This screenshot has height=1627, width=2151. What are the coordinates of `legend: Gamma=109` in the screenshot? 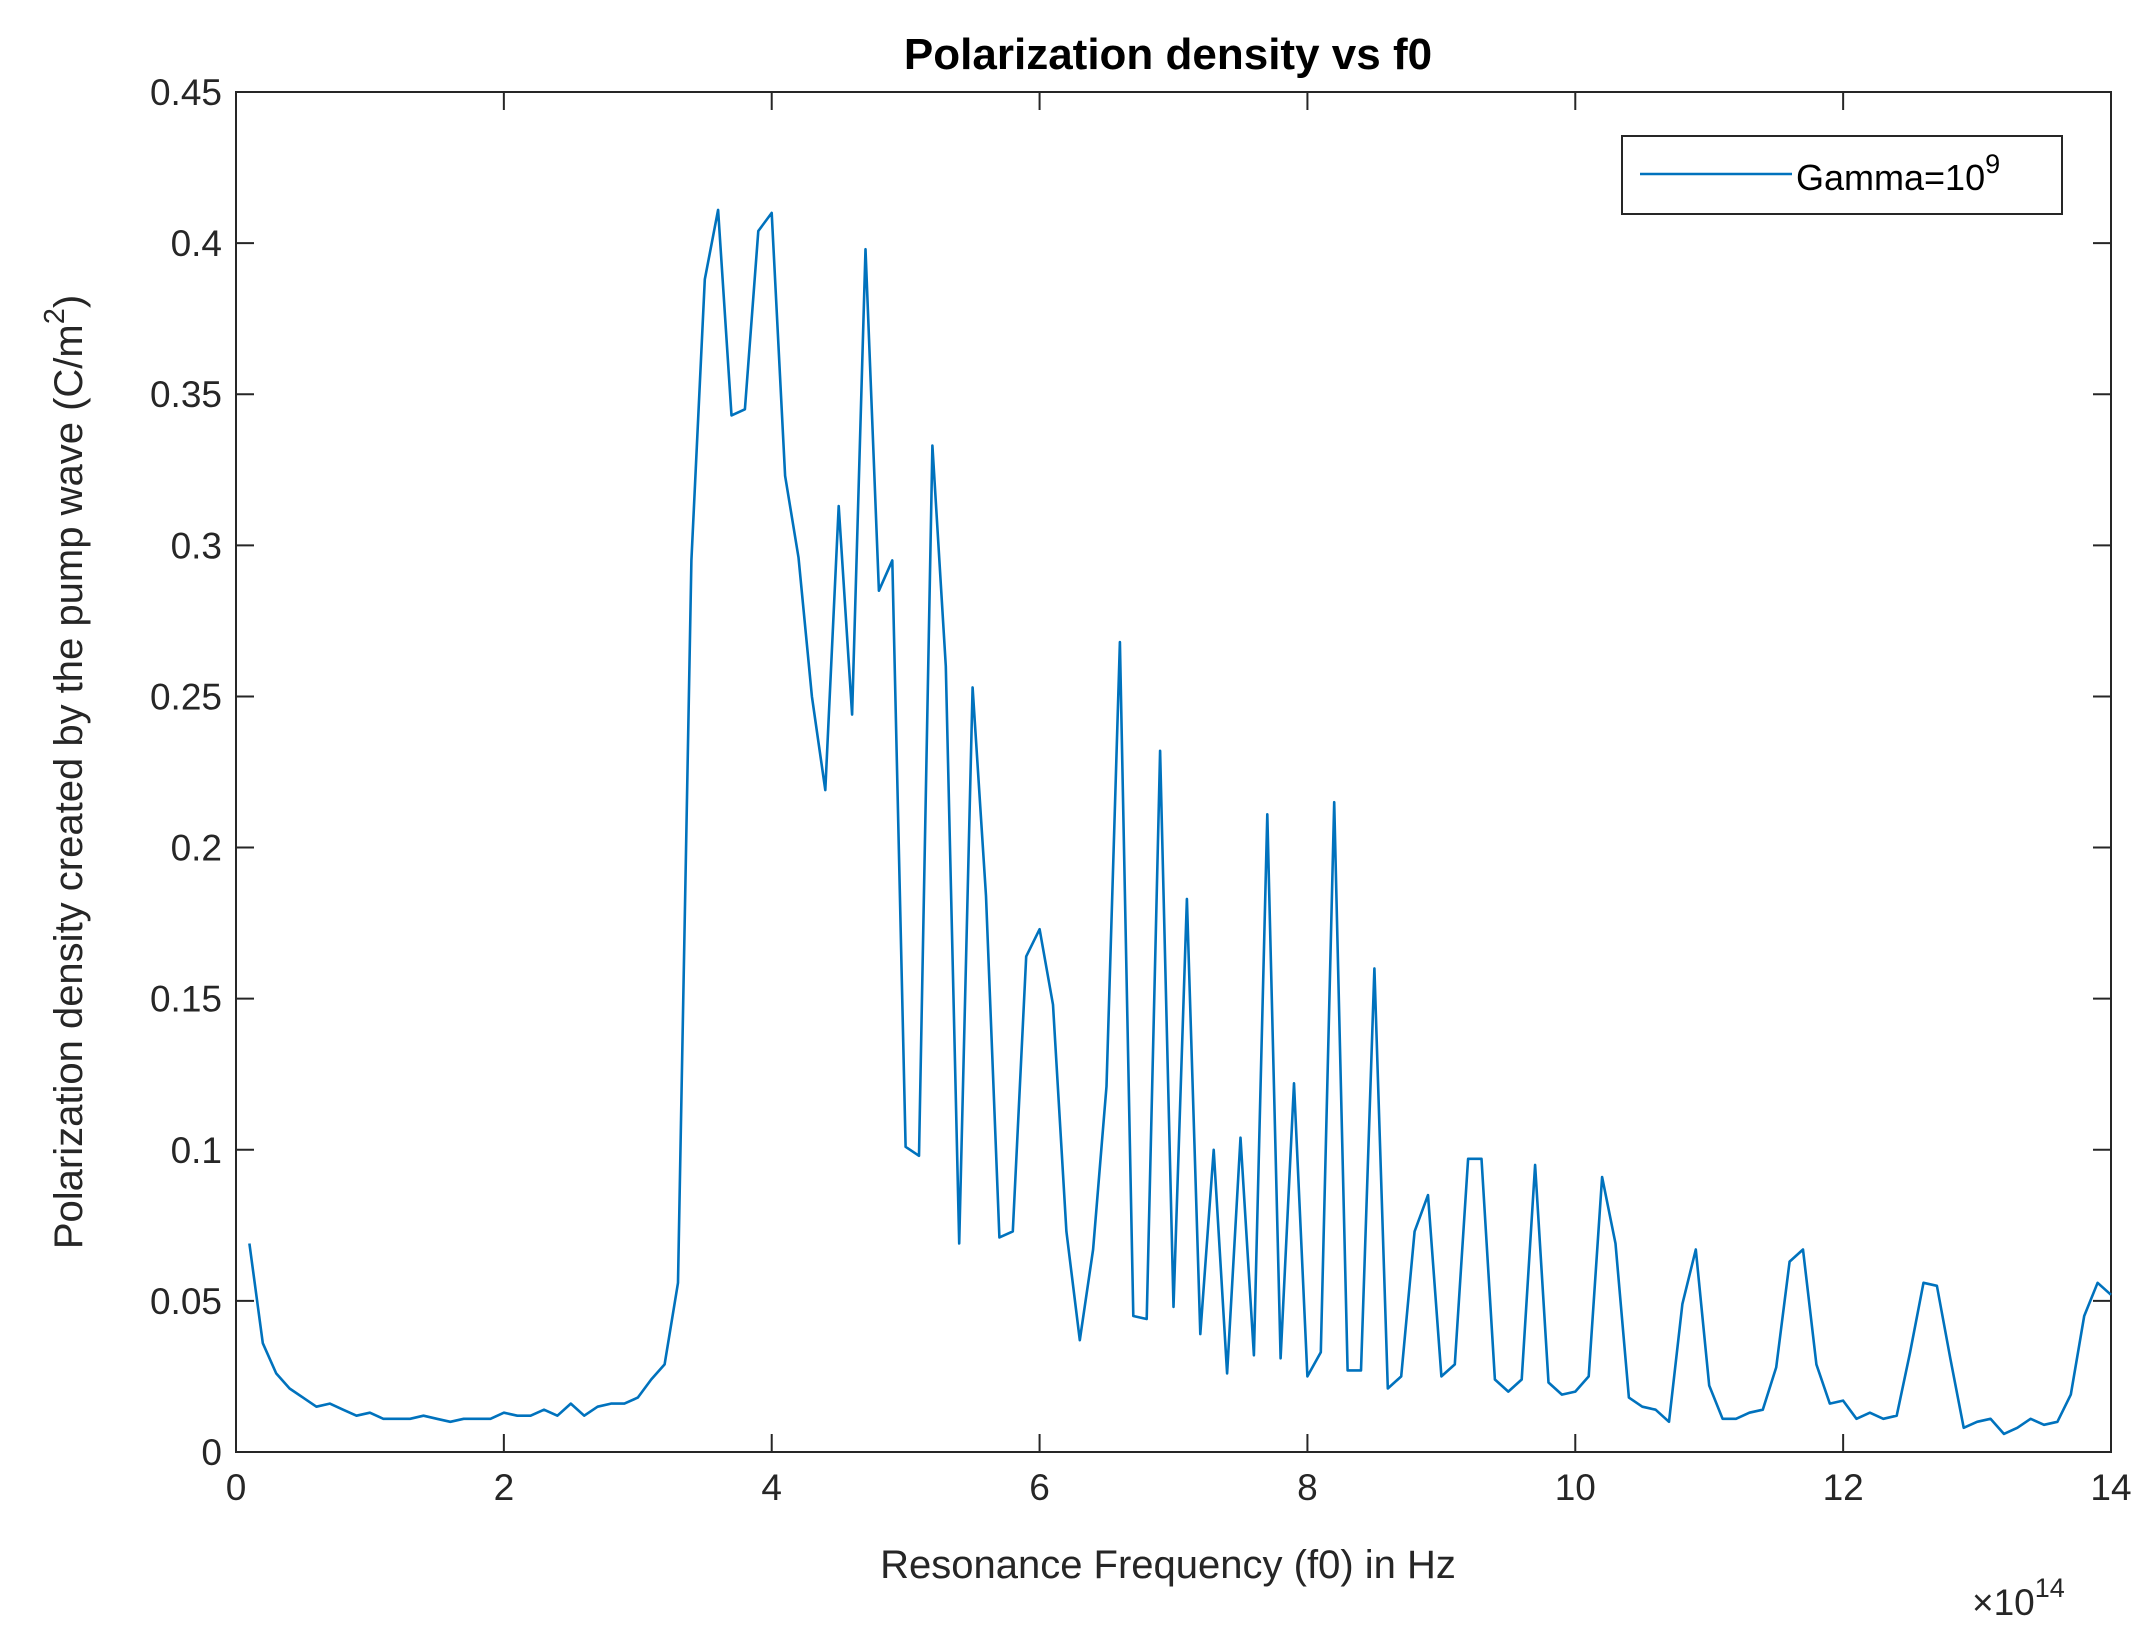 It's located at (1842, 175).